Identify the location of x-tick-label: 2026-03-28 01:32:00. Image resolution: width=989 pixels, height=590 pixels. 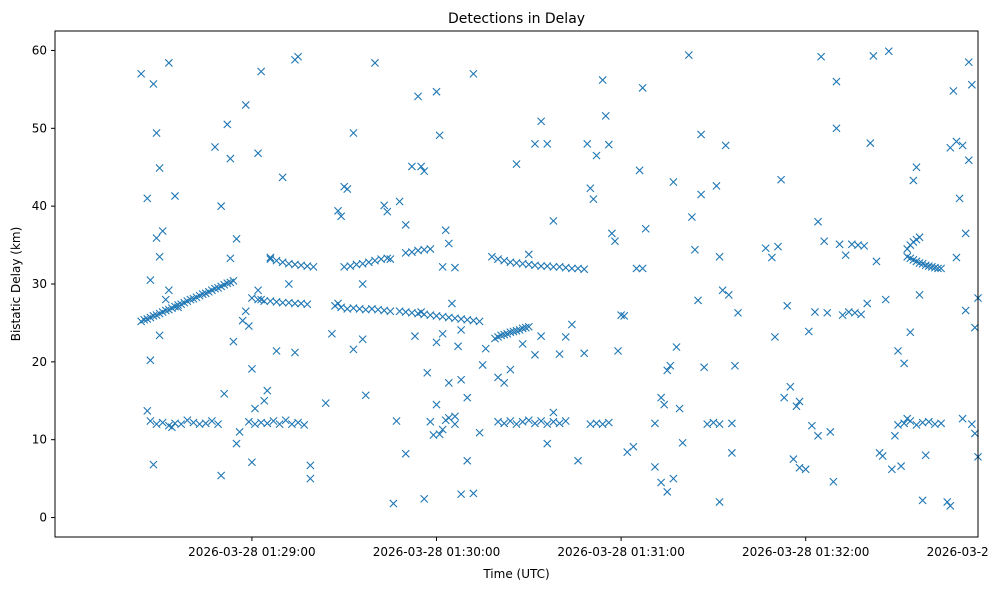
(805, 552).